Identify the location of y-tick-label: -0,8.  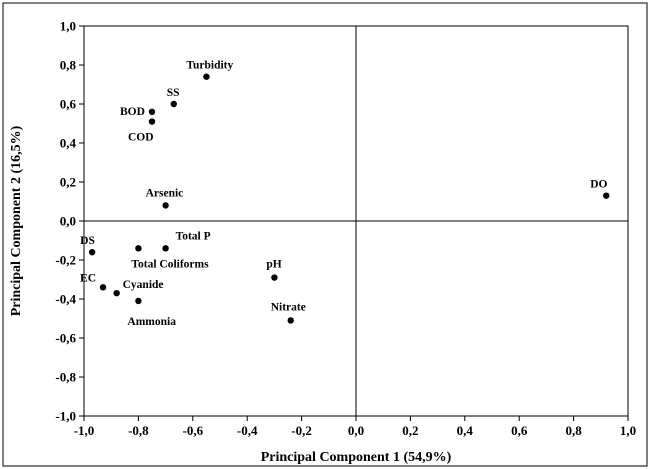
(65, 377).